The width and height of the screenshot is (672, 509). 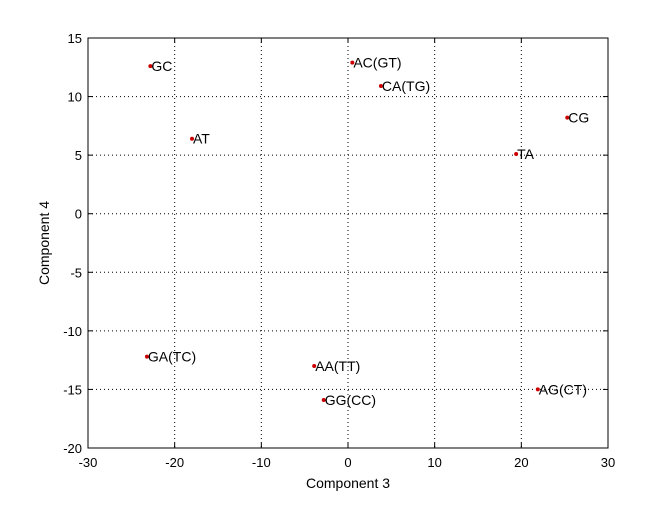 I want to click on x-tick-label: -10, so click(x=261, y=462).